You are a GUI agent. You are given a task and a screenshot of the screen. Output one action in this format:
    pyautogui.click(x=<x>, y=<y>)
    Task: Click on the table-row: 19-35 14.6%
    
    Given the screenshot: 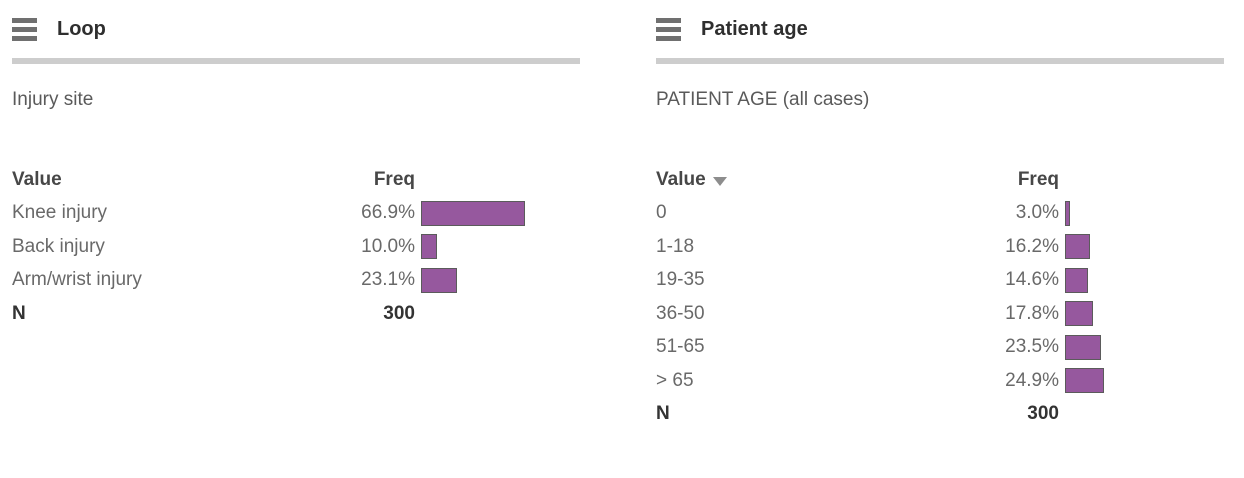 What is the action you would take?
    pyautogui.click(x=940, y=281)
    